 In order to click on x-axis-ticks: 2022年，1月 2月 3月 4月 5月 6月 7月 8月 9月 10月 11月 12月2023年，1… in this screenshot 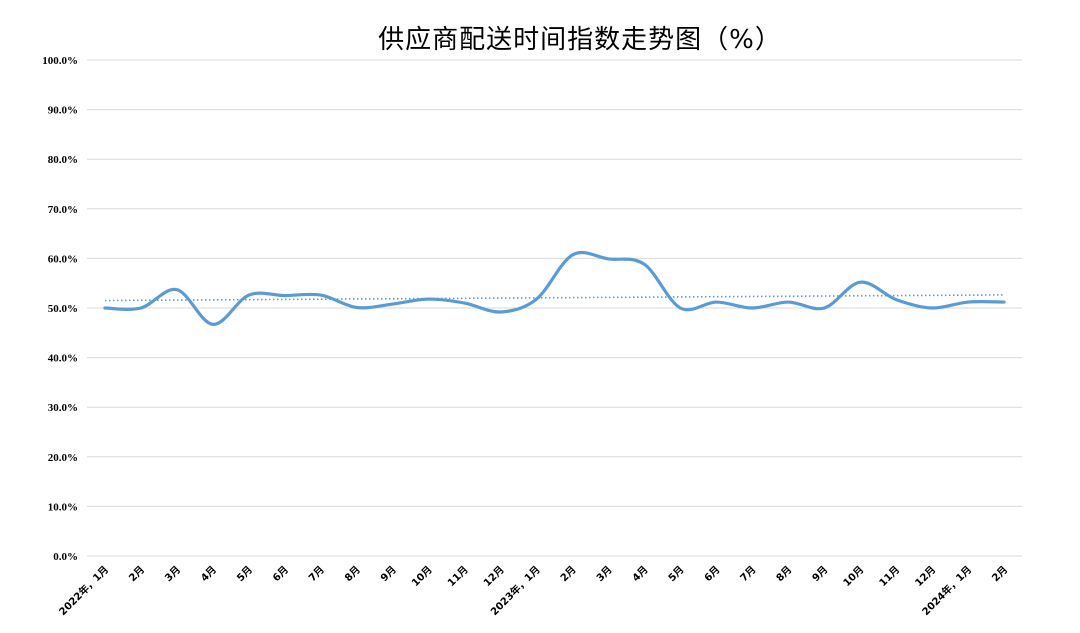, I will do `click(533, 590)`.